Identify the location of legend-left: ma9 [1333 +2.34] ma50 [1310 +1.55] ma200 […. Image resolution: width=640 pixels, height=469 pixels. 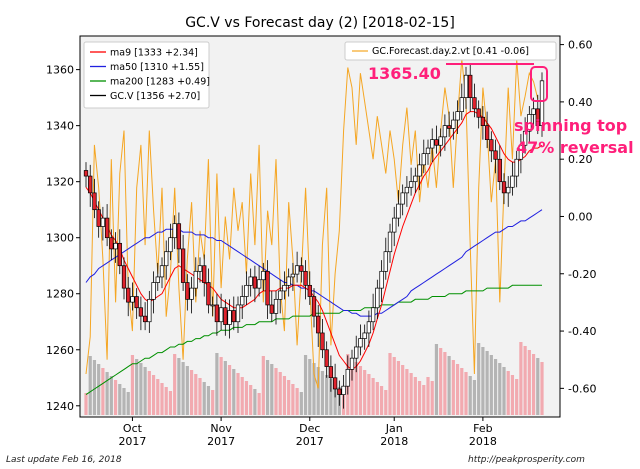
(146, 75).